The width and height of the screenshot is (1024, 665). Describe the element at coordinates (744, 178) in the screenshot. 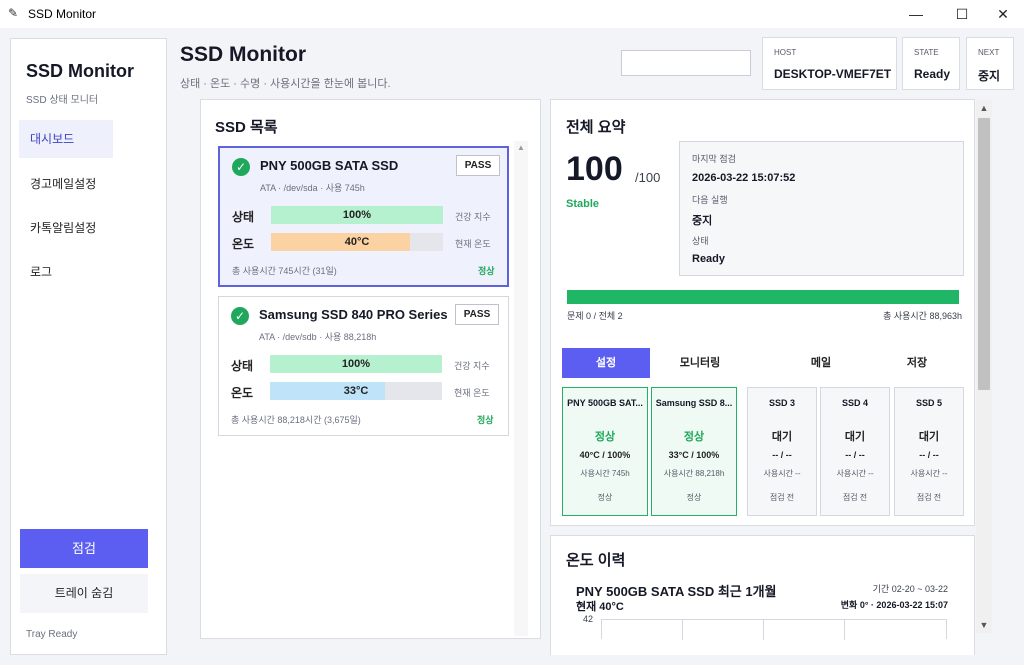

I see `last-check-value: 2026-03-22 15:07:52` at that location.